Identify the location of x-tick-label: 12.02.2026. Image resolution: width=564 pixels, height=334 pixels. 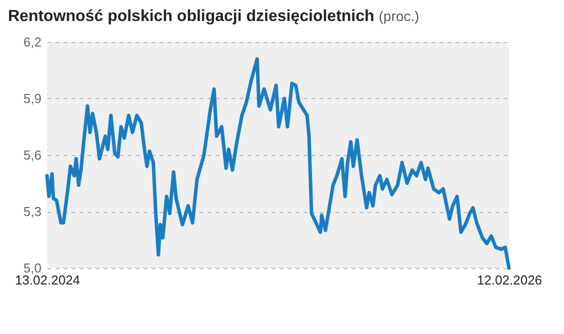
(509, 280).